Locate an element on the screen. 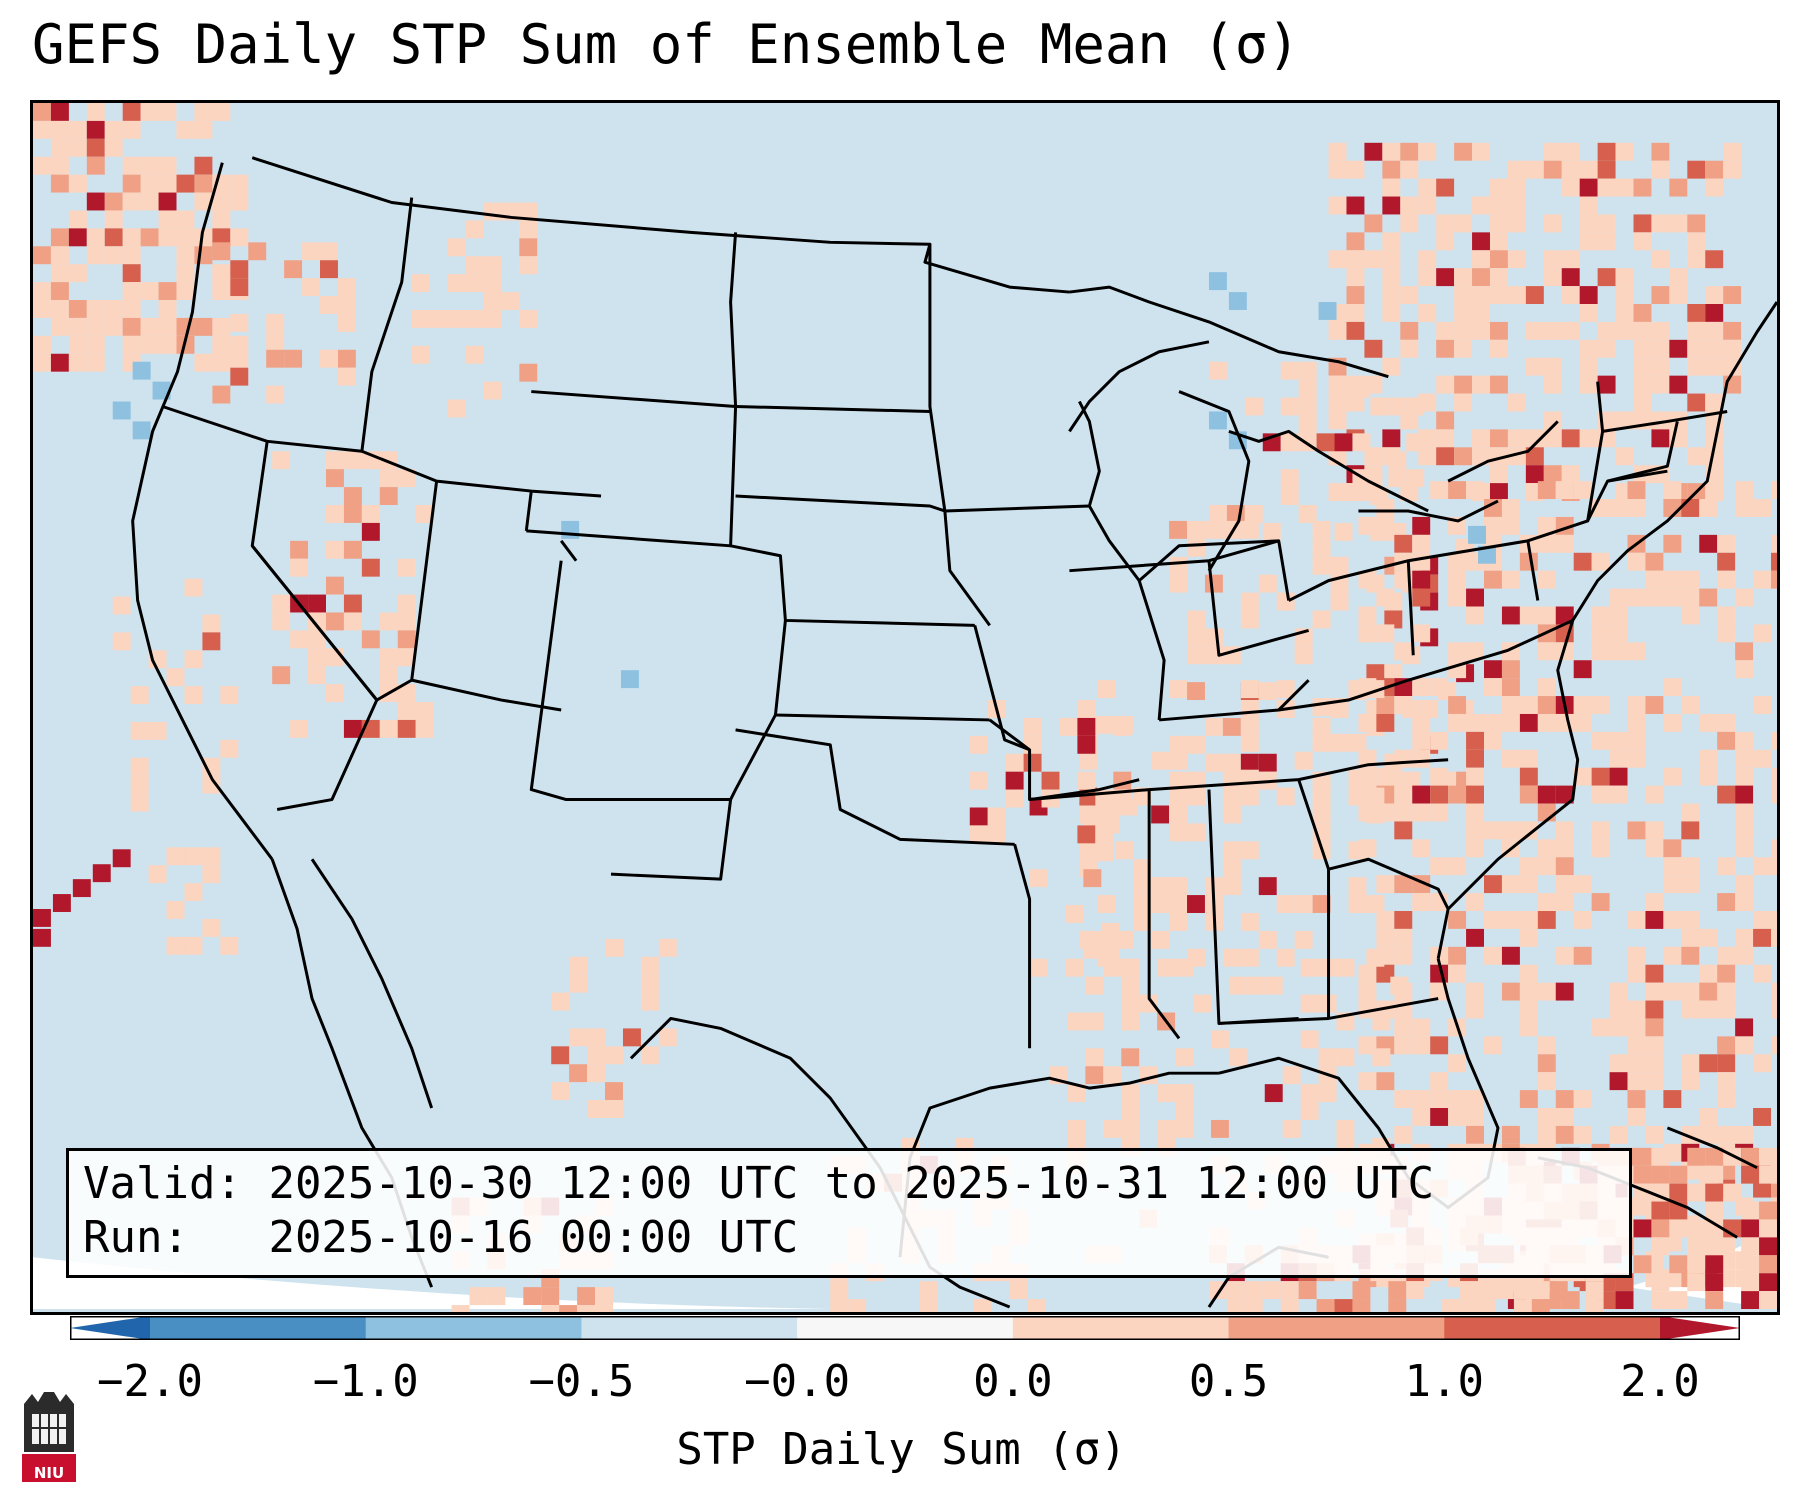 Image resolution: width=1803 pixels, height=1506 pixels. colorbar-segment is located at coordinates (473, 1328).